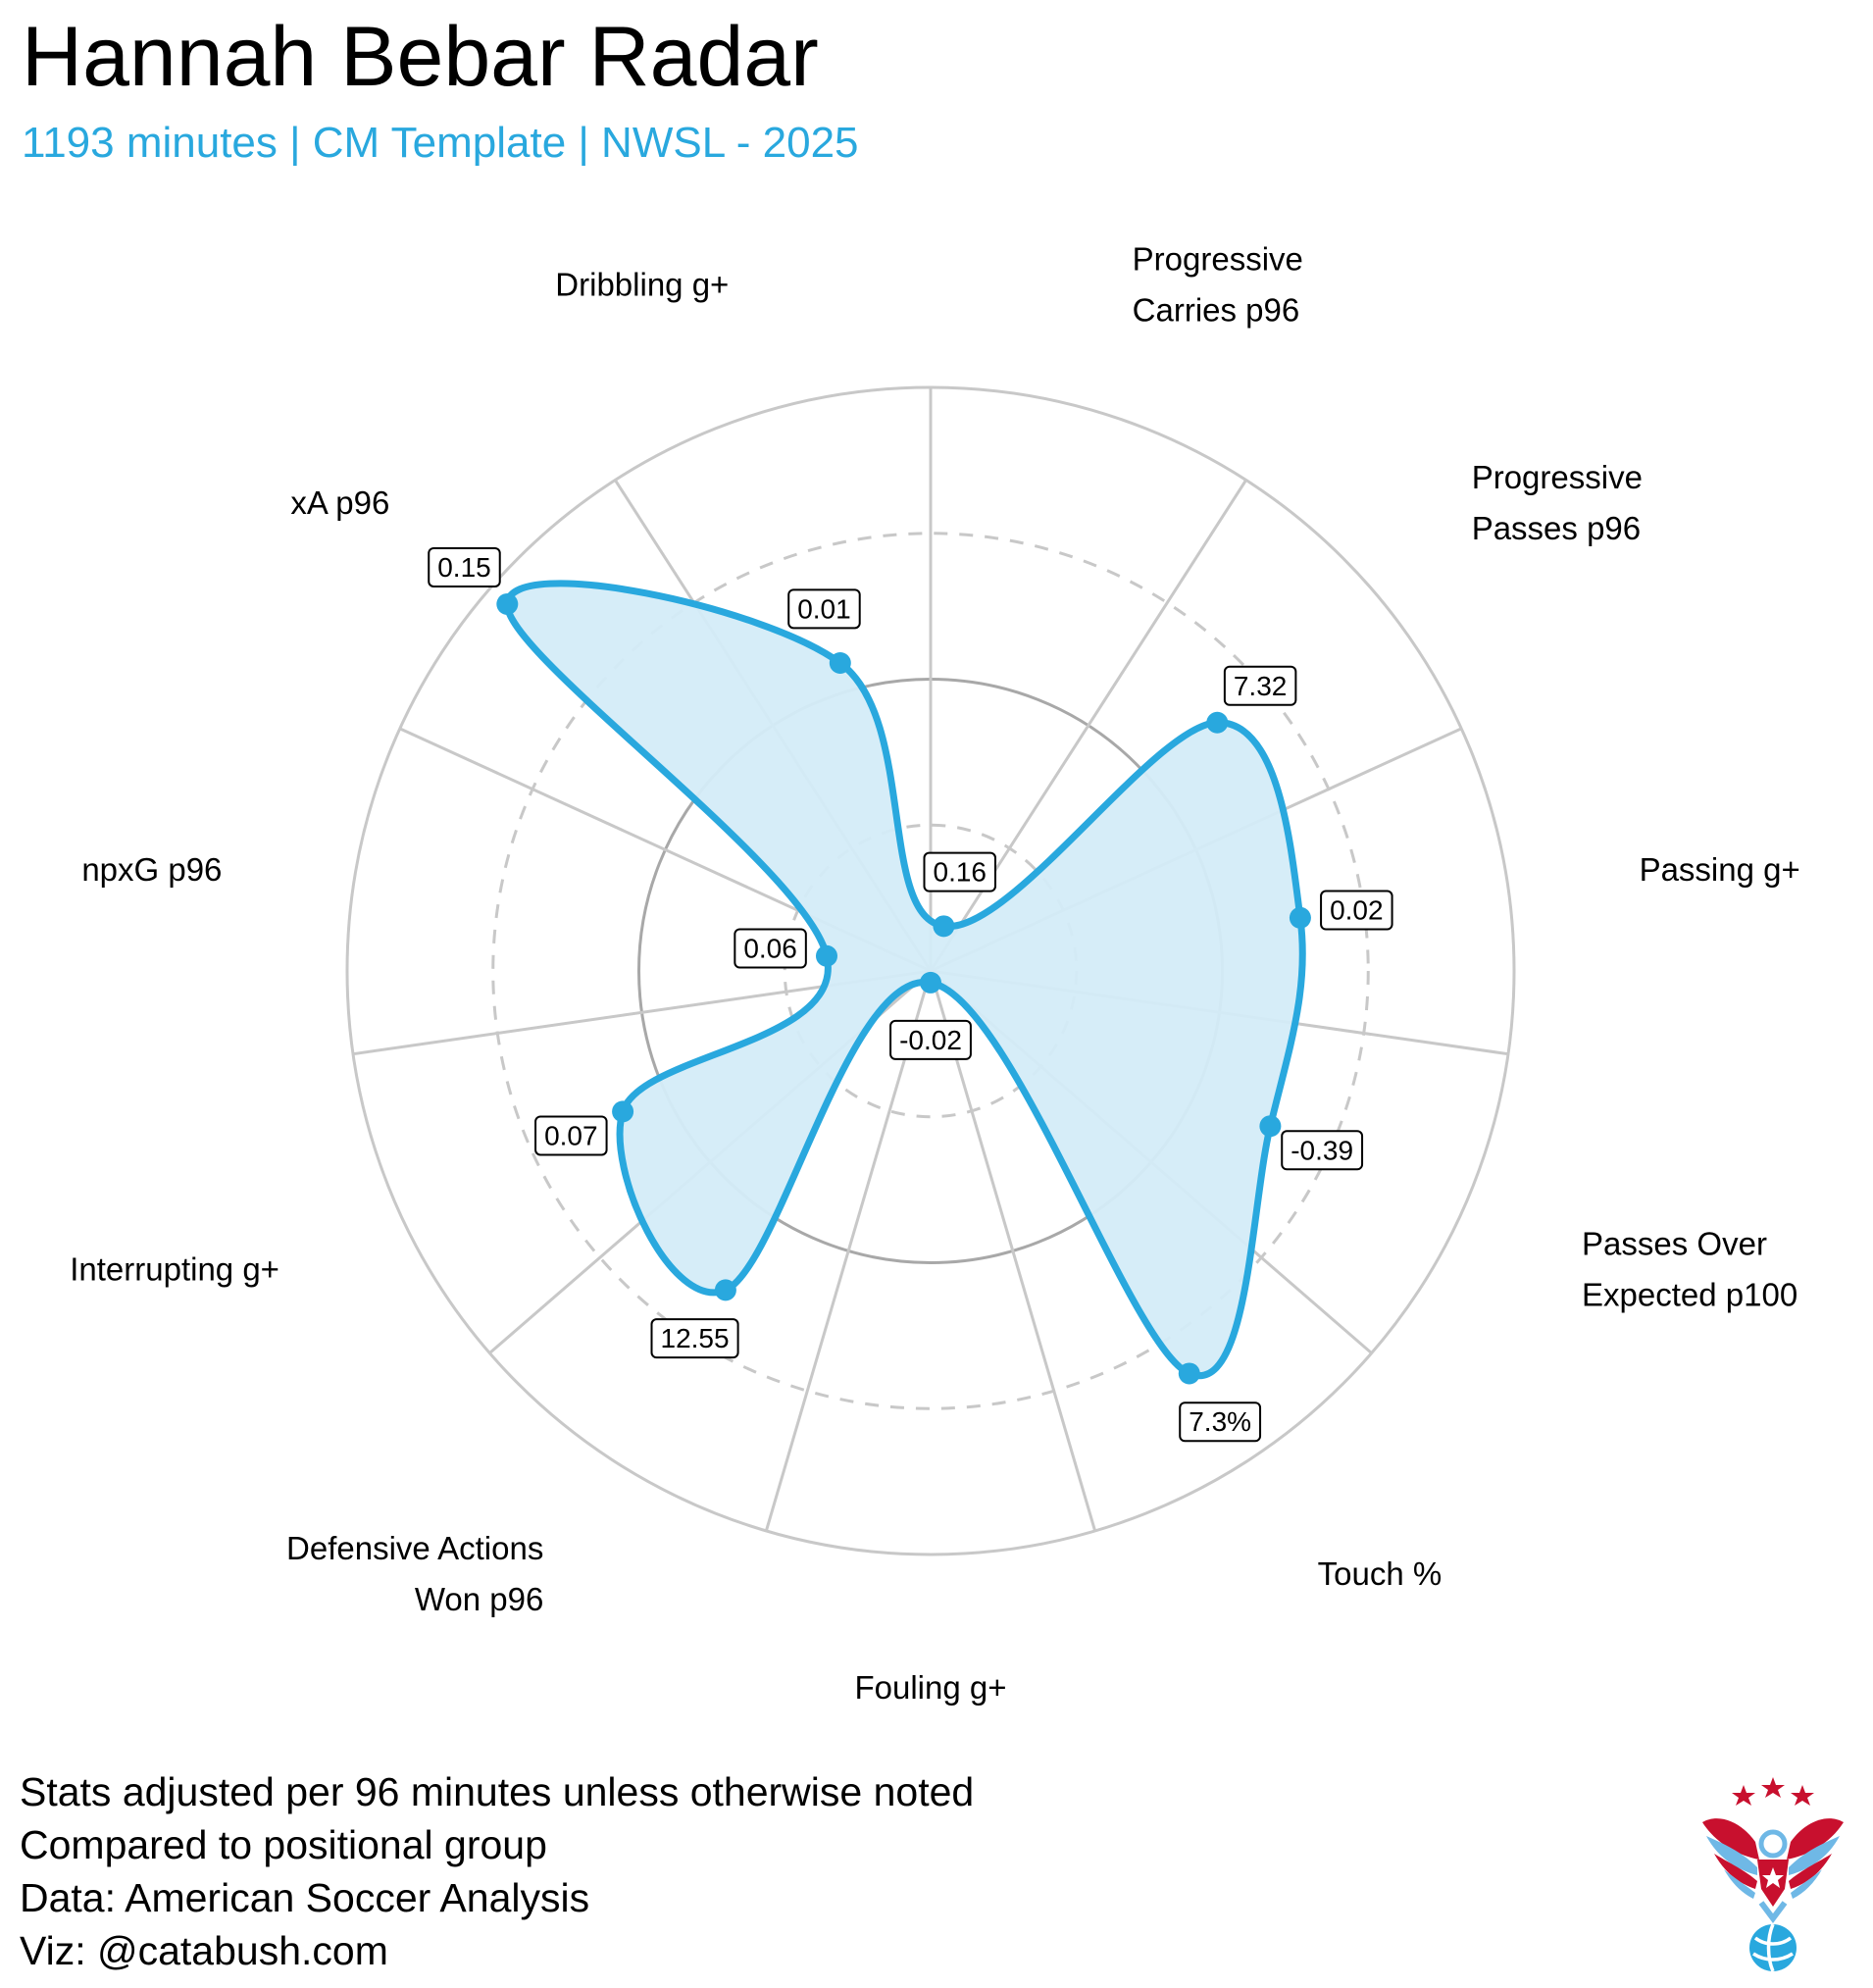 The image size is (1873, 1988). I want to click on value-label-text: 0.07, so click(571, 1135).